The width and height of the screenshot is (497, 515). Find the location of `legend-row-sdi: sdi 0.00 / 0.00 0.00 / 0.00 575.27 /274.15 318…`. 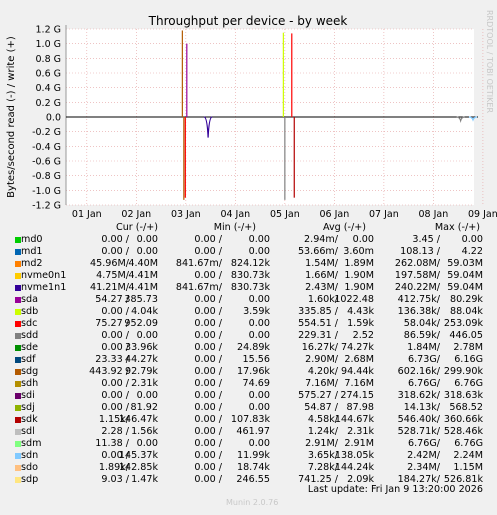

legend-row-sdi: sdi 0.00 / 0.00 0.00 / 0.00 575.27 /274.15 318… is located at coordinates (248, 396).